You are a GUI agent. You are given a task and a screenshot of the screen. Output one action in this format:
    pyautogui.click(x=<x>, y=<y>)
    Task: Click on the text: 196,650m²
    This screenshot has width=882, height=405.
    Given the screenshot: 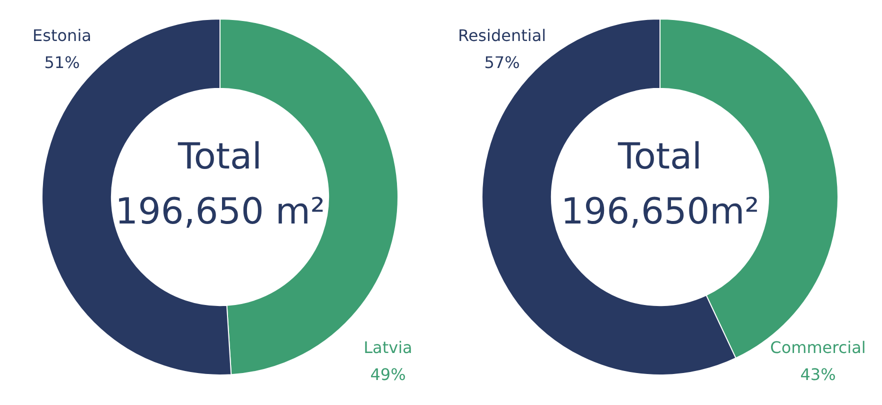 What is the action you would take?
    pyautogui.click(x=660, y=212)
    